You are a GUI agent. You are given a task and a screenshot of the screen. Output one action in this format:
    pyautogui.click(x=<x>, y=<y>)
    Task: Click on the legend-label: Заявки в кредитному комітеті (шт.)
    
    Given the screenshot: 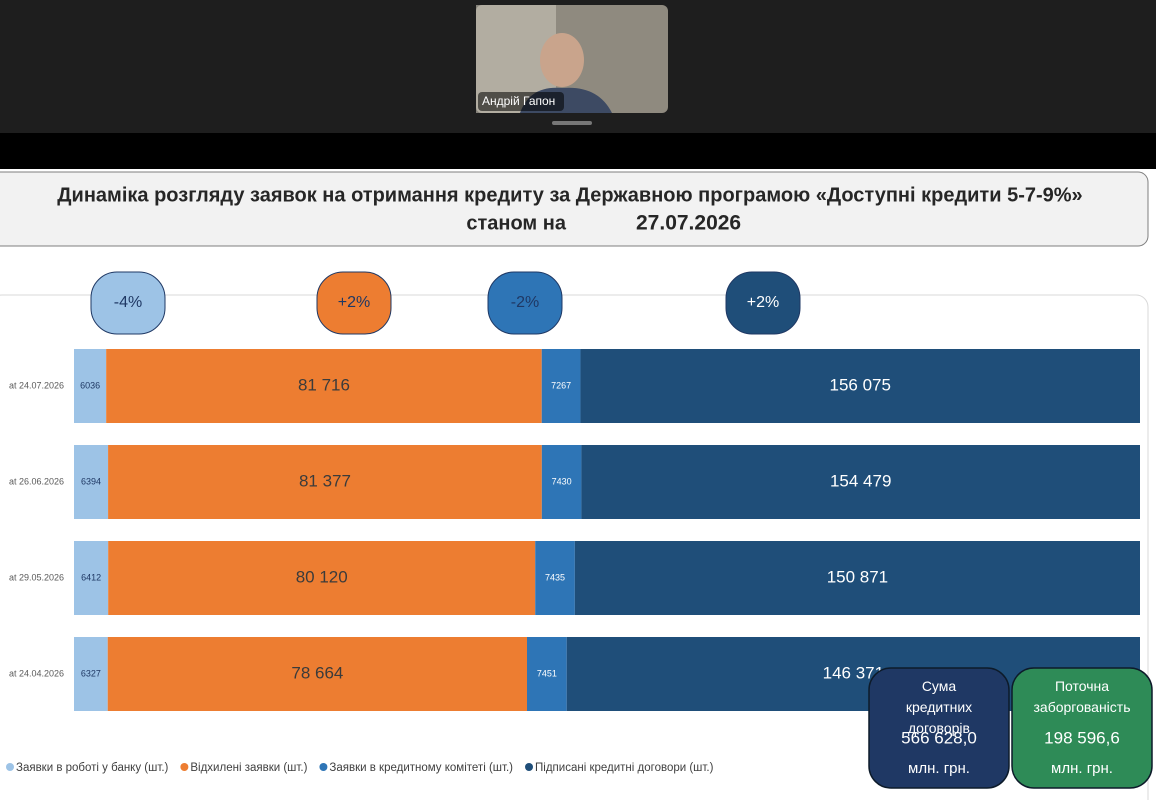 What is the action you would take?
    pyautogui.click(x=421, y=768)
    